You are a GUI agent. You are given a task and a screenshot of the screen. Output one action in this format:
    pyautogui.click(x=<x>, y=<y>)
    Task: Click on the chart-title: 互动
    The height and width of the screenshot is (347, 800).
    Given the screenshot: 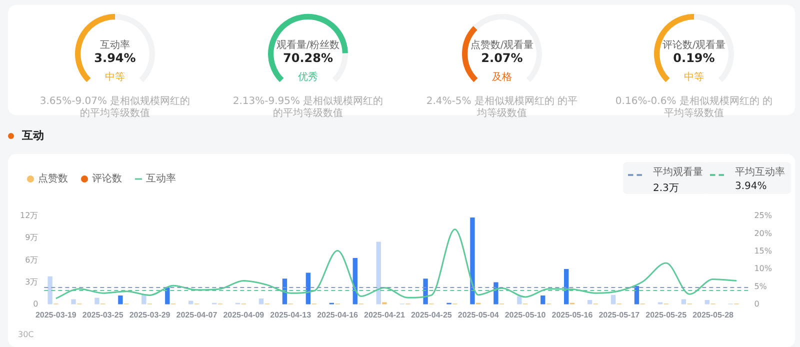 What is the action you would take?
    pyautogui.click(x=32, y=135)
    